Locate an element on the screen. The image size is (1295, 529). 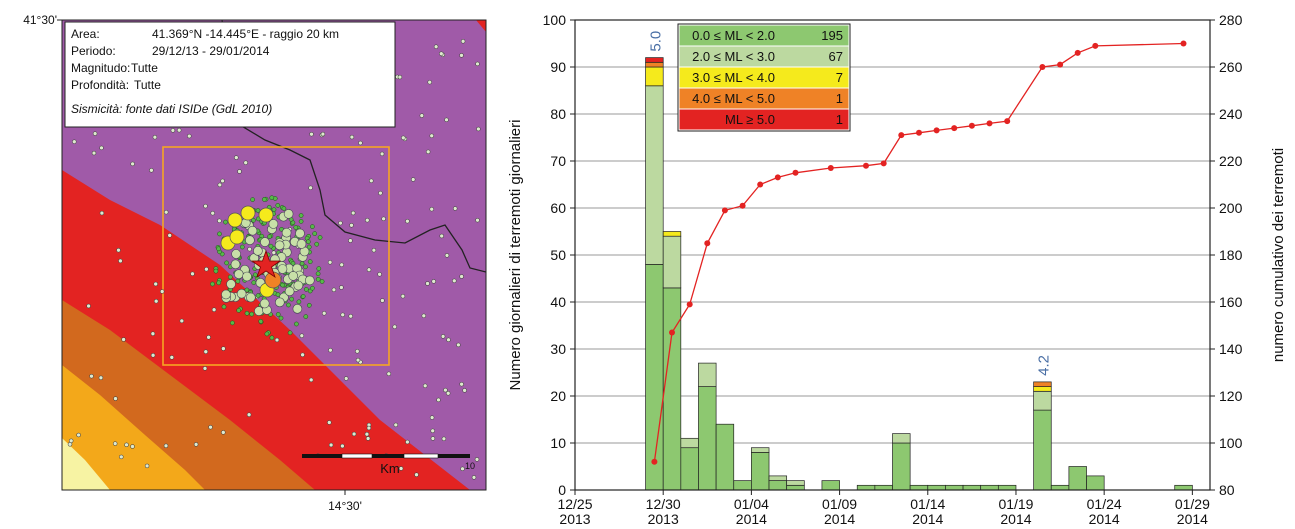
info-period-value: 29/12/13 - 29/01/2014 is located at coordinates (211, 51).